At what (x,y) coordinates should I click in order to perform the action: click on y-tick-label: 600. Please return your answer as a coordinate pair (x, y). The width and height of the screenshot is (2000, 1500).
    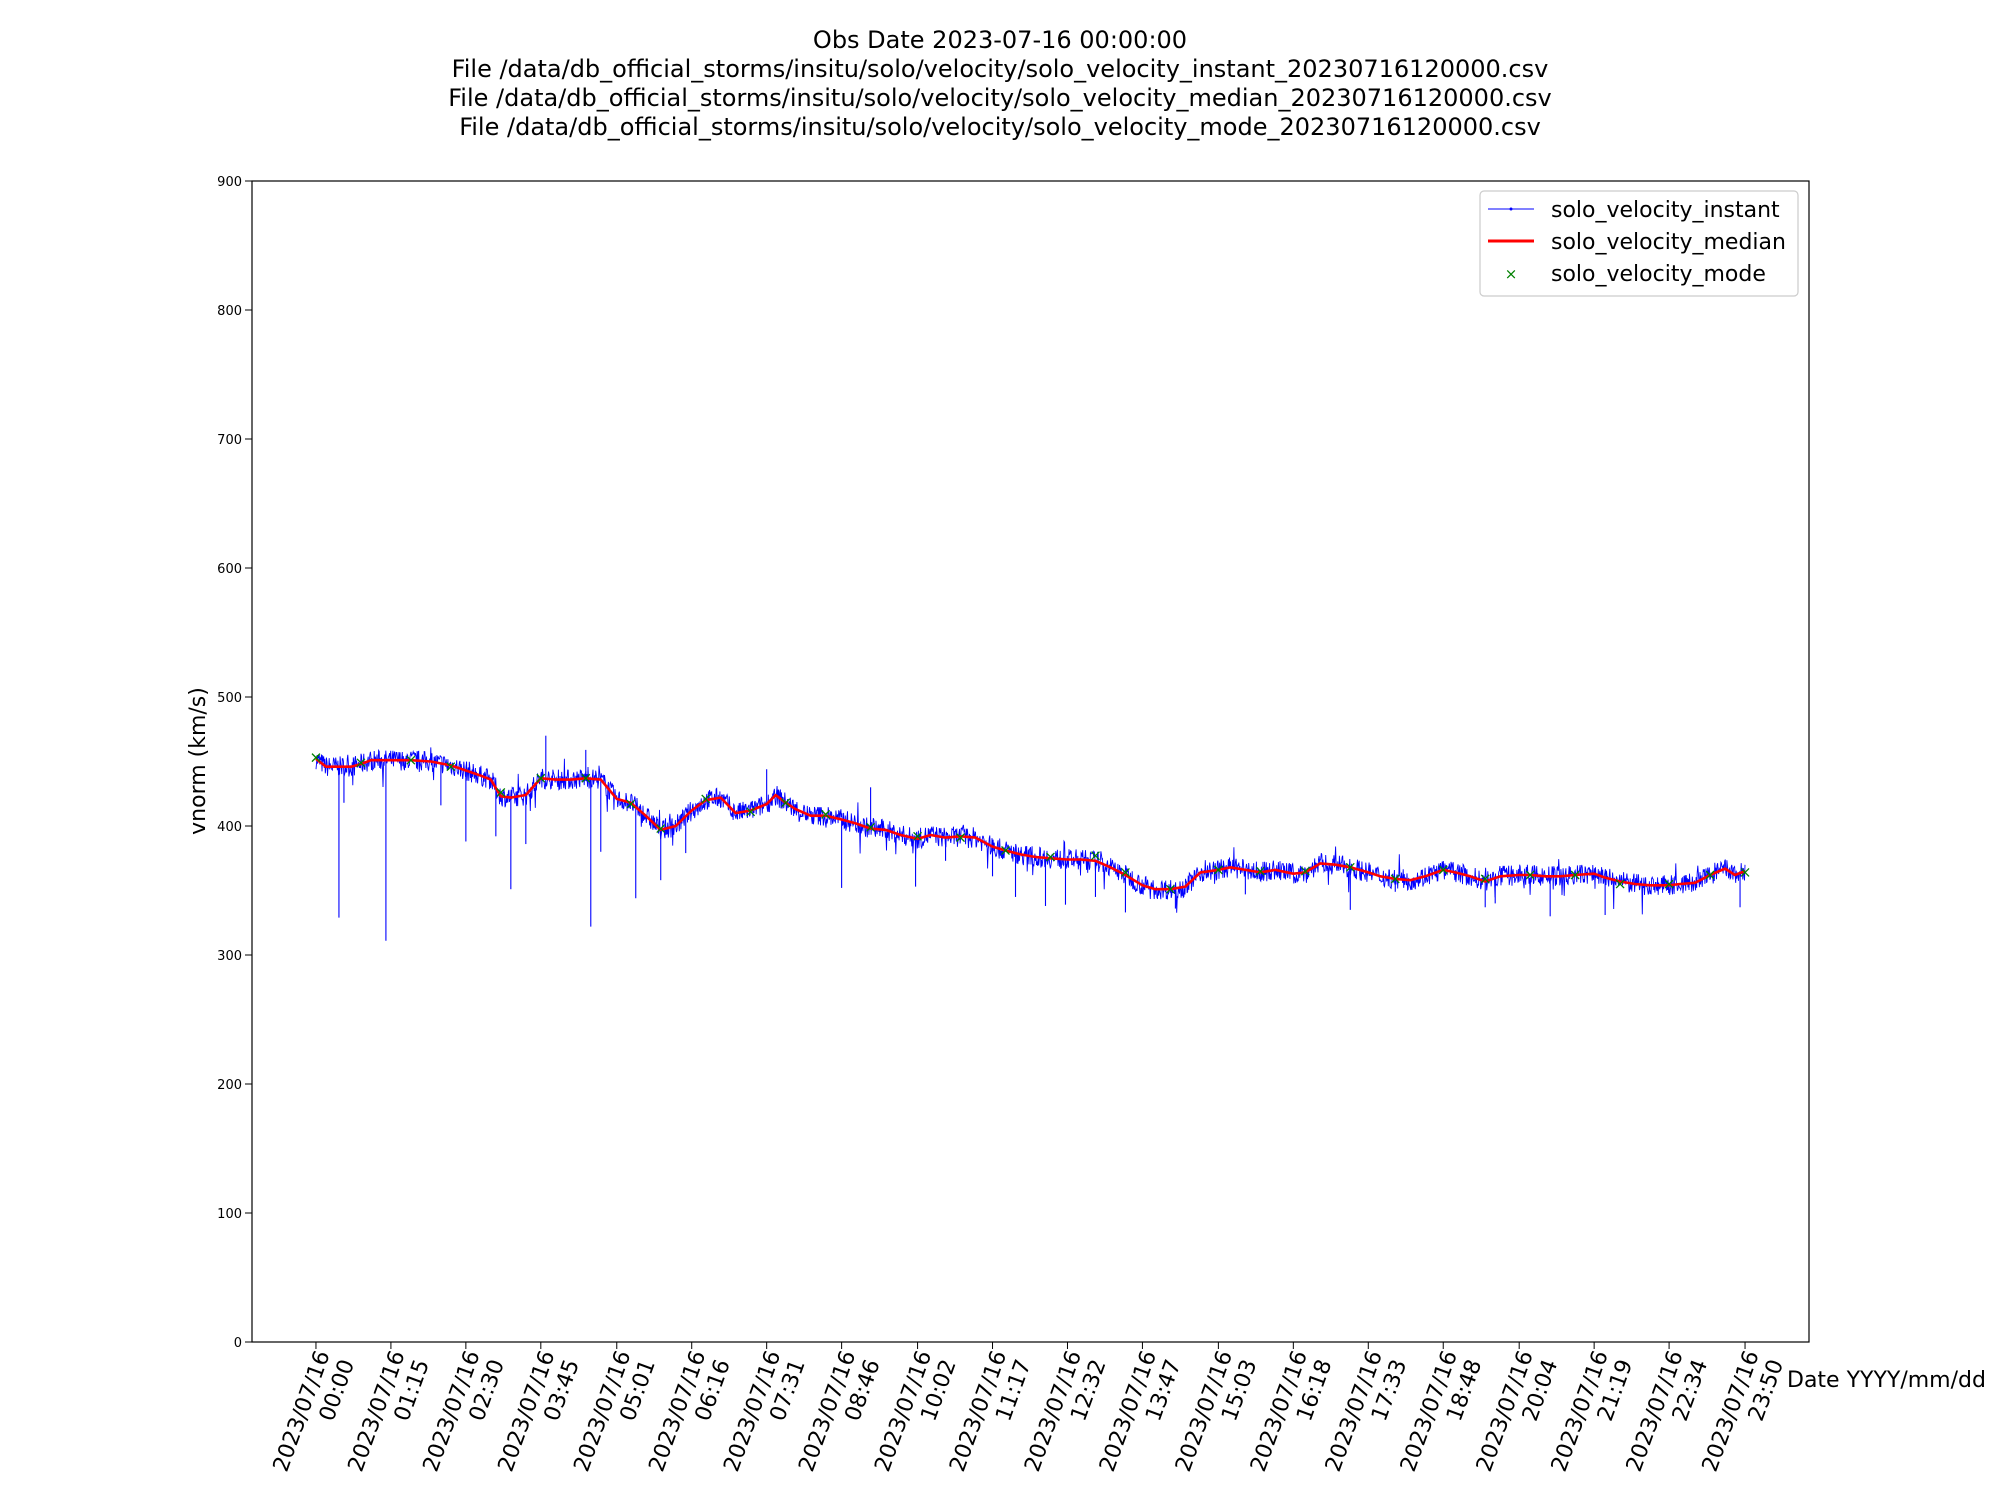
    Looking at the image, I should click on (229, 569).